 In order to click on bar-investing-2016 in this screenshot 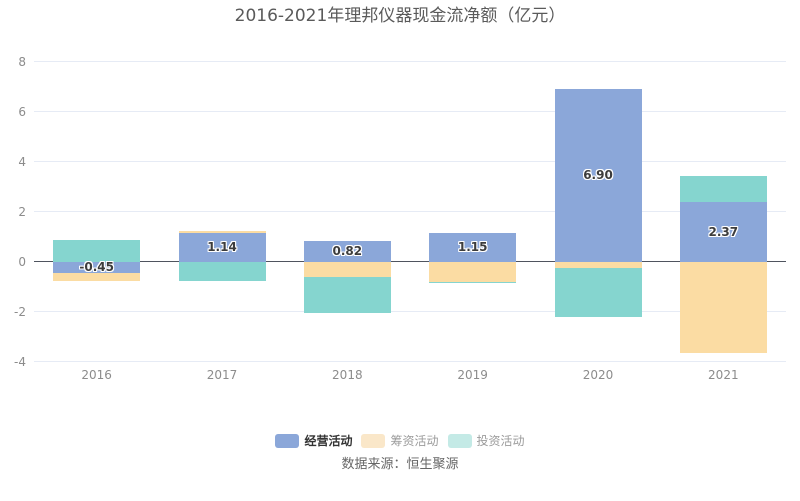, I will do `click(97, 250)`.